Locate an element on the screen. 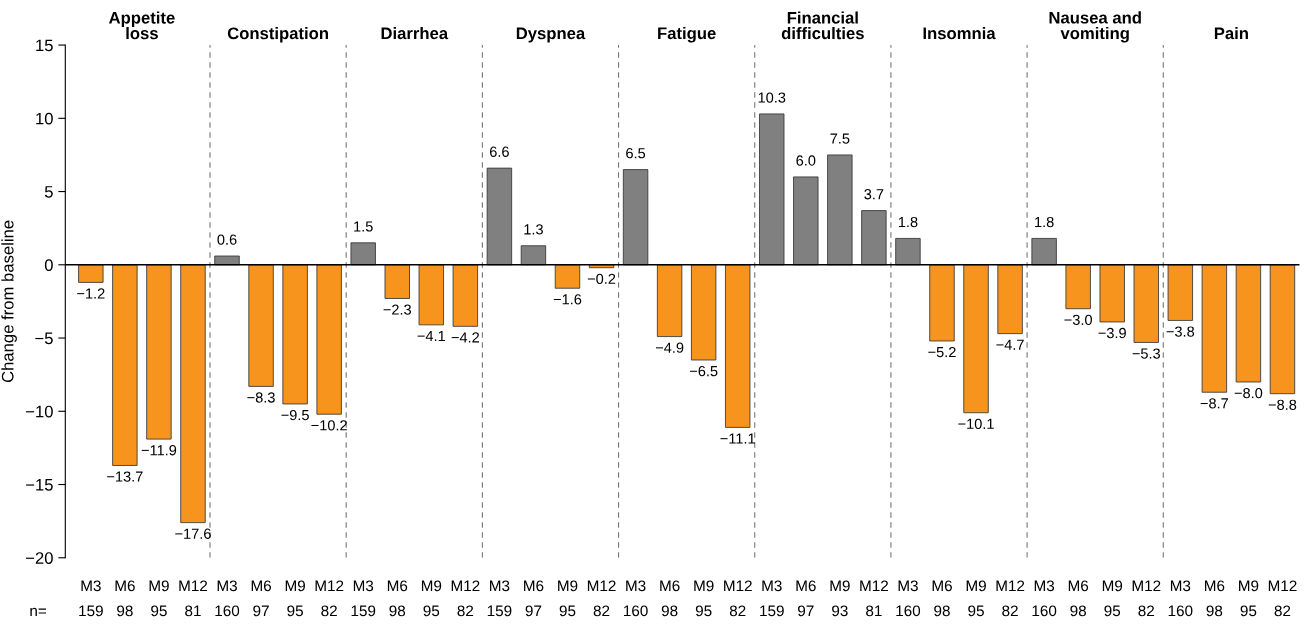 Image resolution: width=1306 pixels, height=626 pixels. y-tick-label: 15 is located at coordinates (44, 45).